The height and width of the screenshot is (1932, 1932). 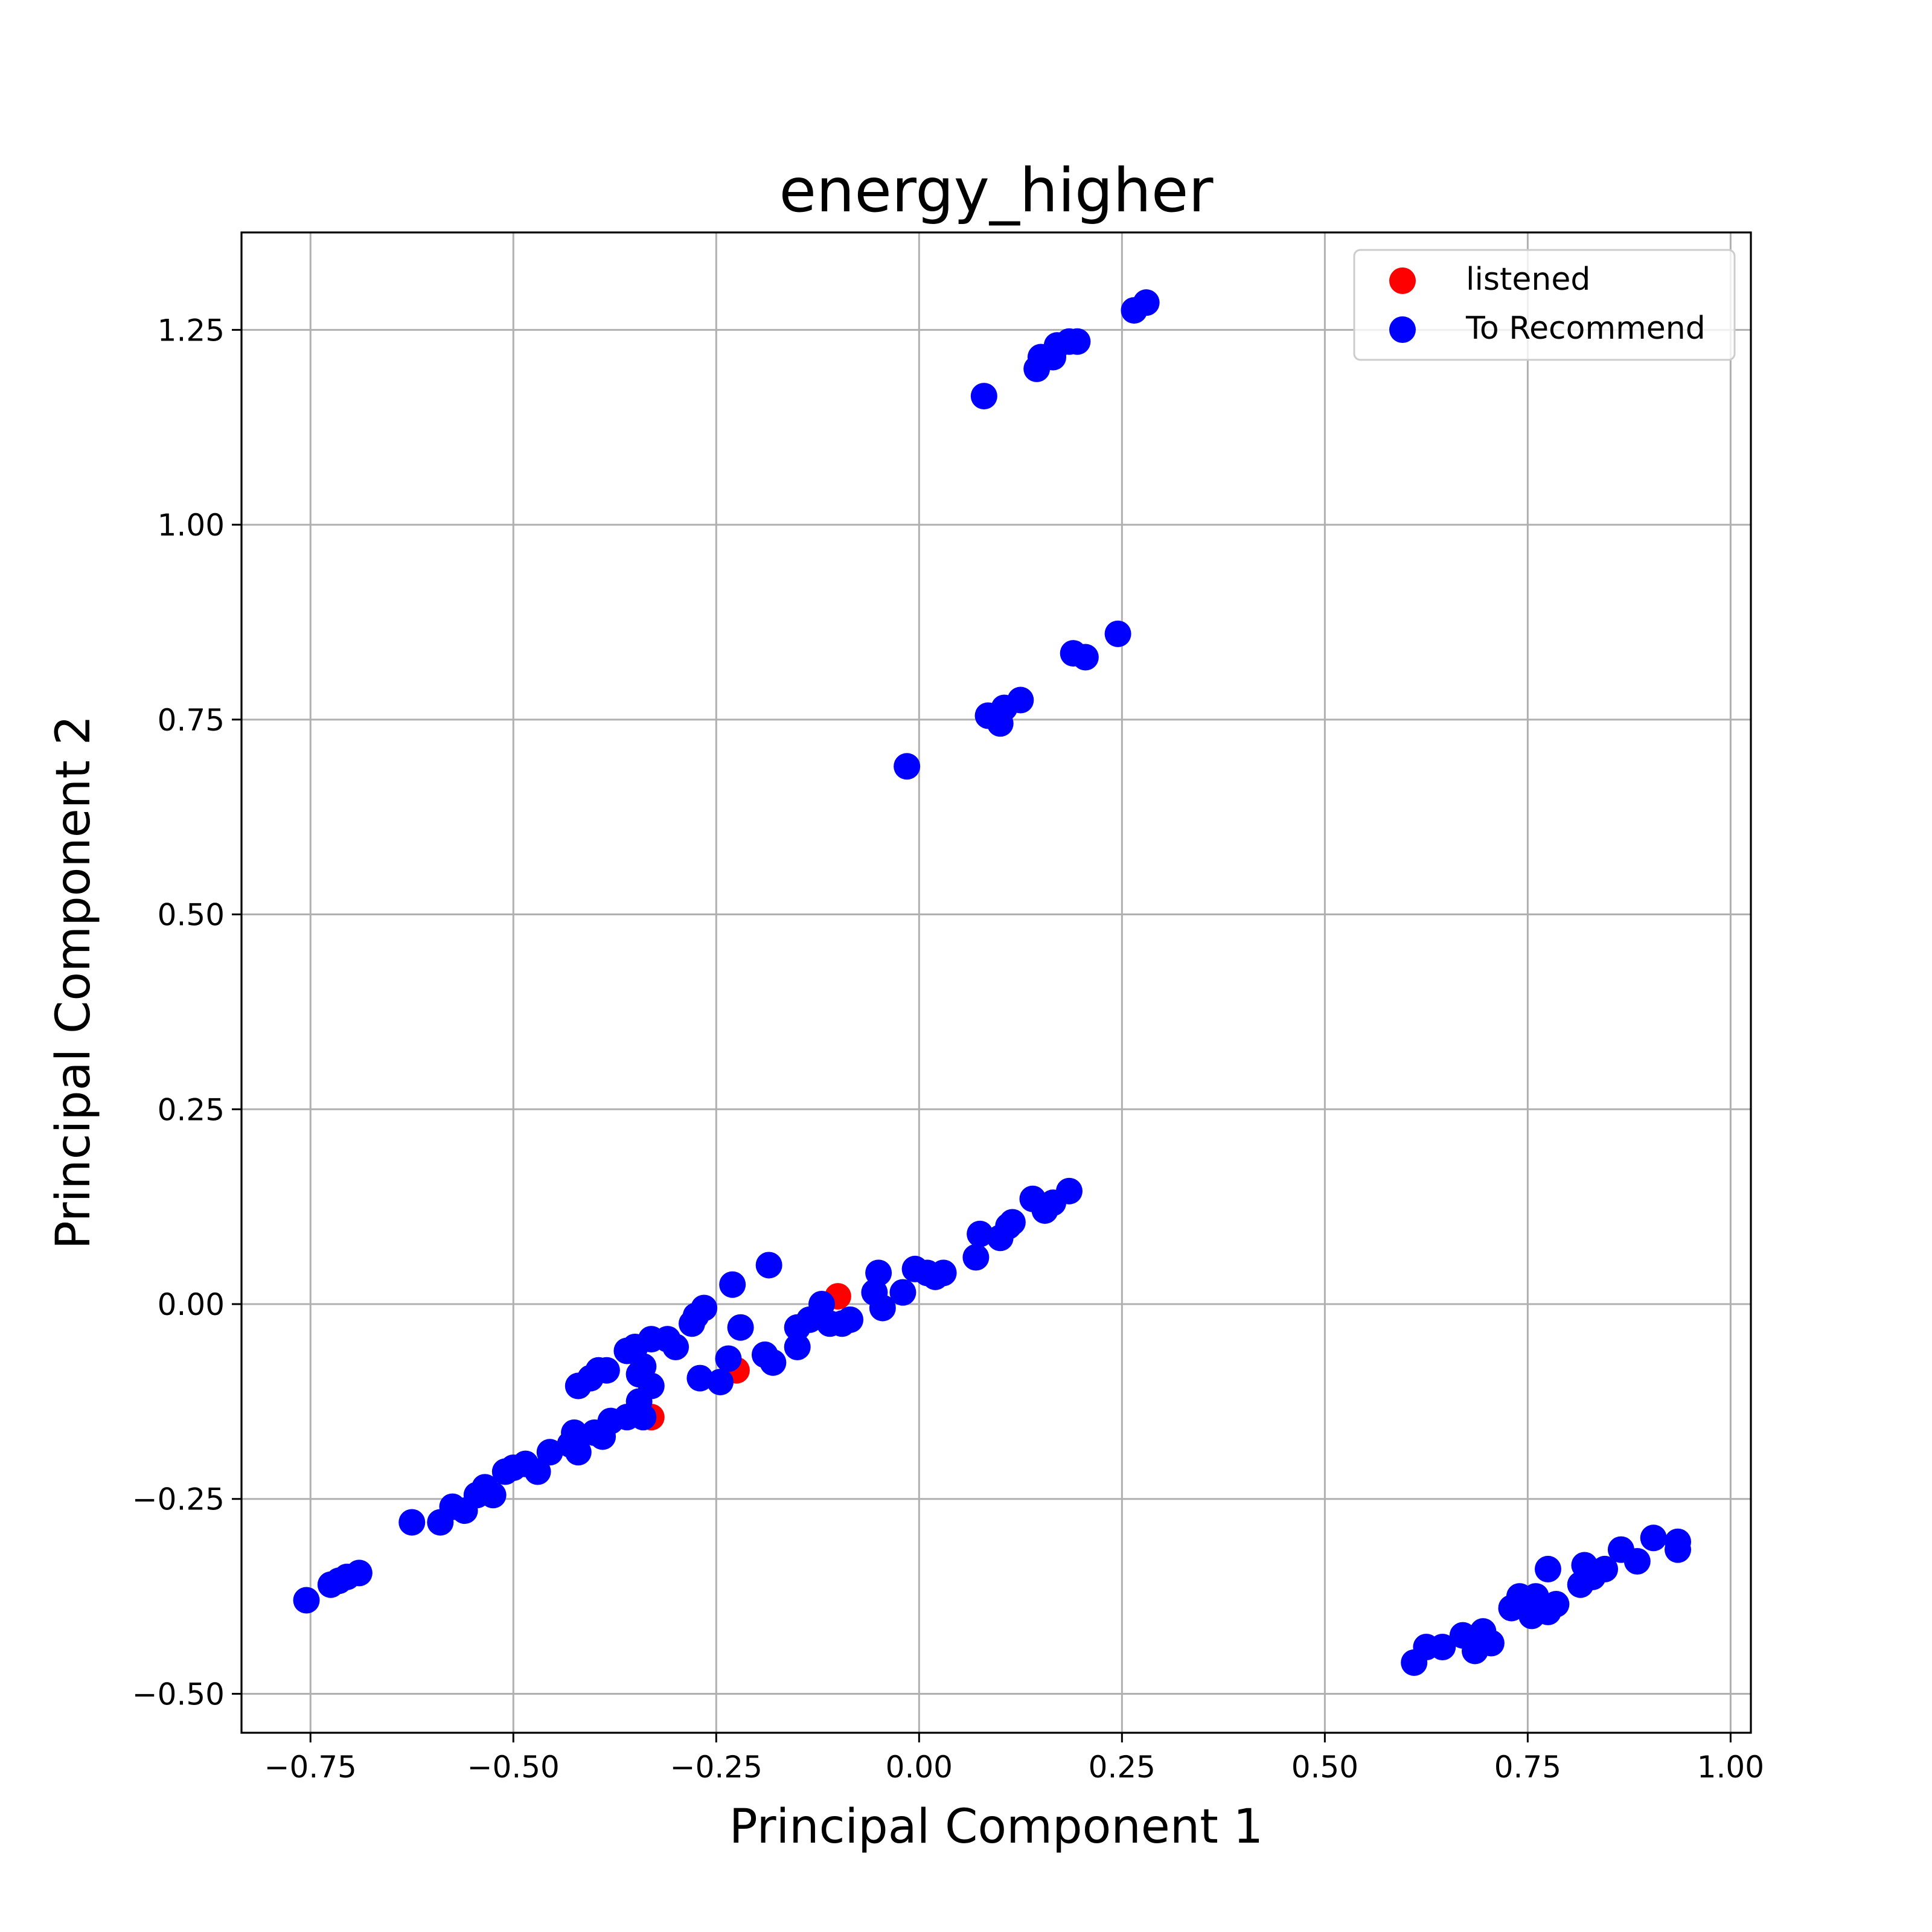 What do you see at coordinates (717, 1767) in the screenshot?
I see `x-tick-label: −0.25` at bounding box center [717, 1767].